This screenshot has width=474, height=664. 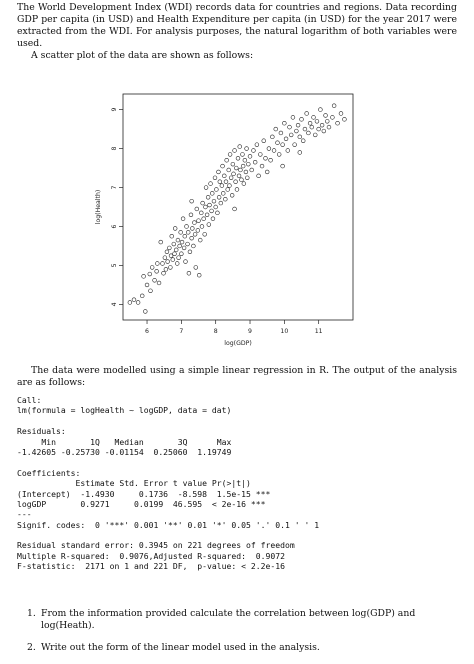 What do you see at coordinates (114, 304) in the screenshot?
I see `y-tick-label: 4` at bounding box center [114, 304].